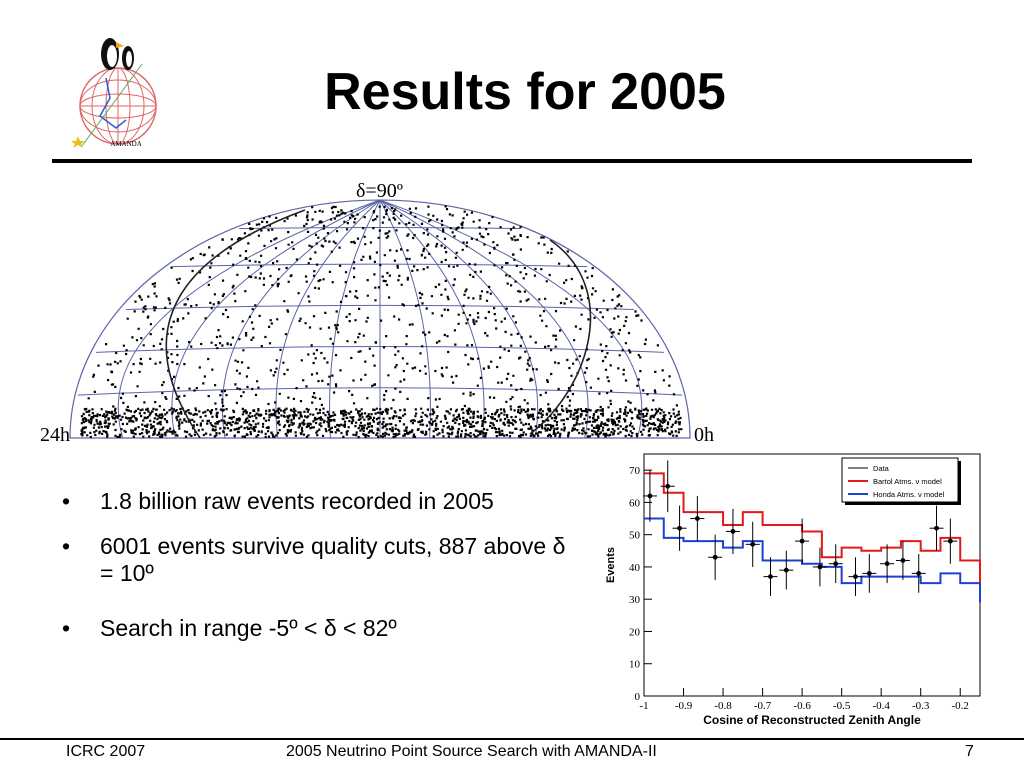 This screenshot has height=768, width=1024. What do you see at coordinates (643, 706) in the screenshot?
I see `x-tick-label: -1` at bounding box center [643, 706].